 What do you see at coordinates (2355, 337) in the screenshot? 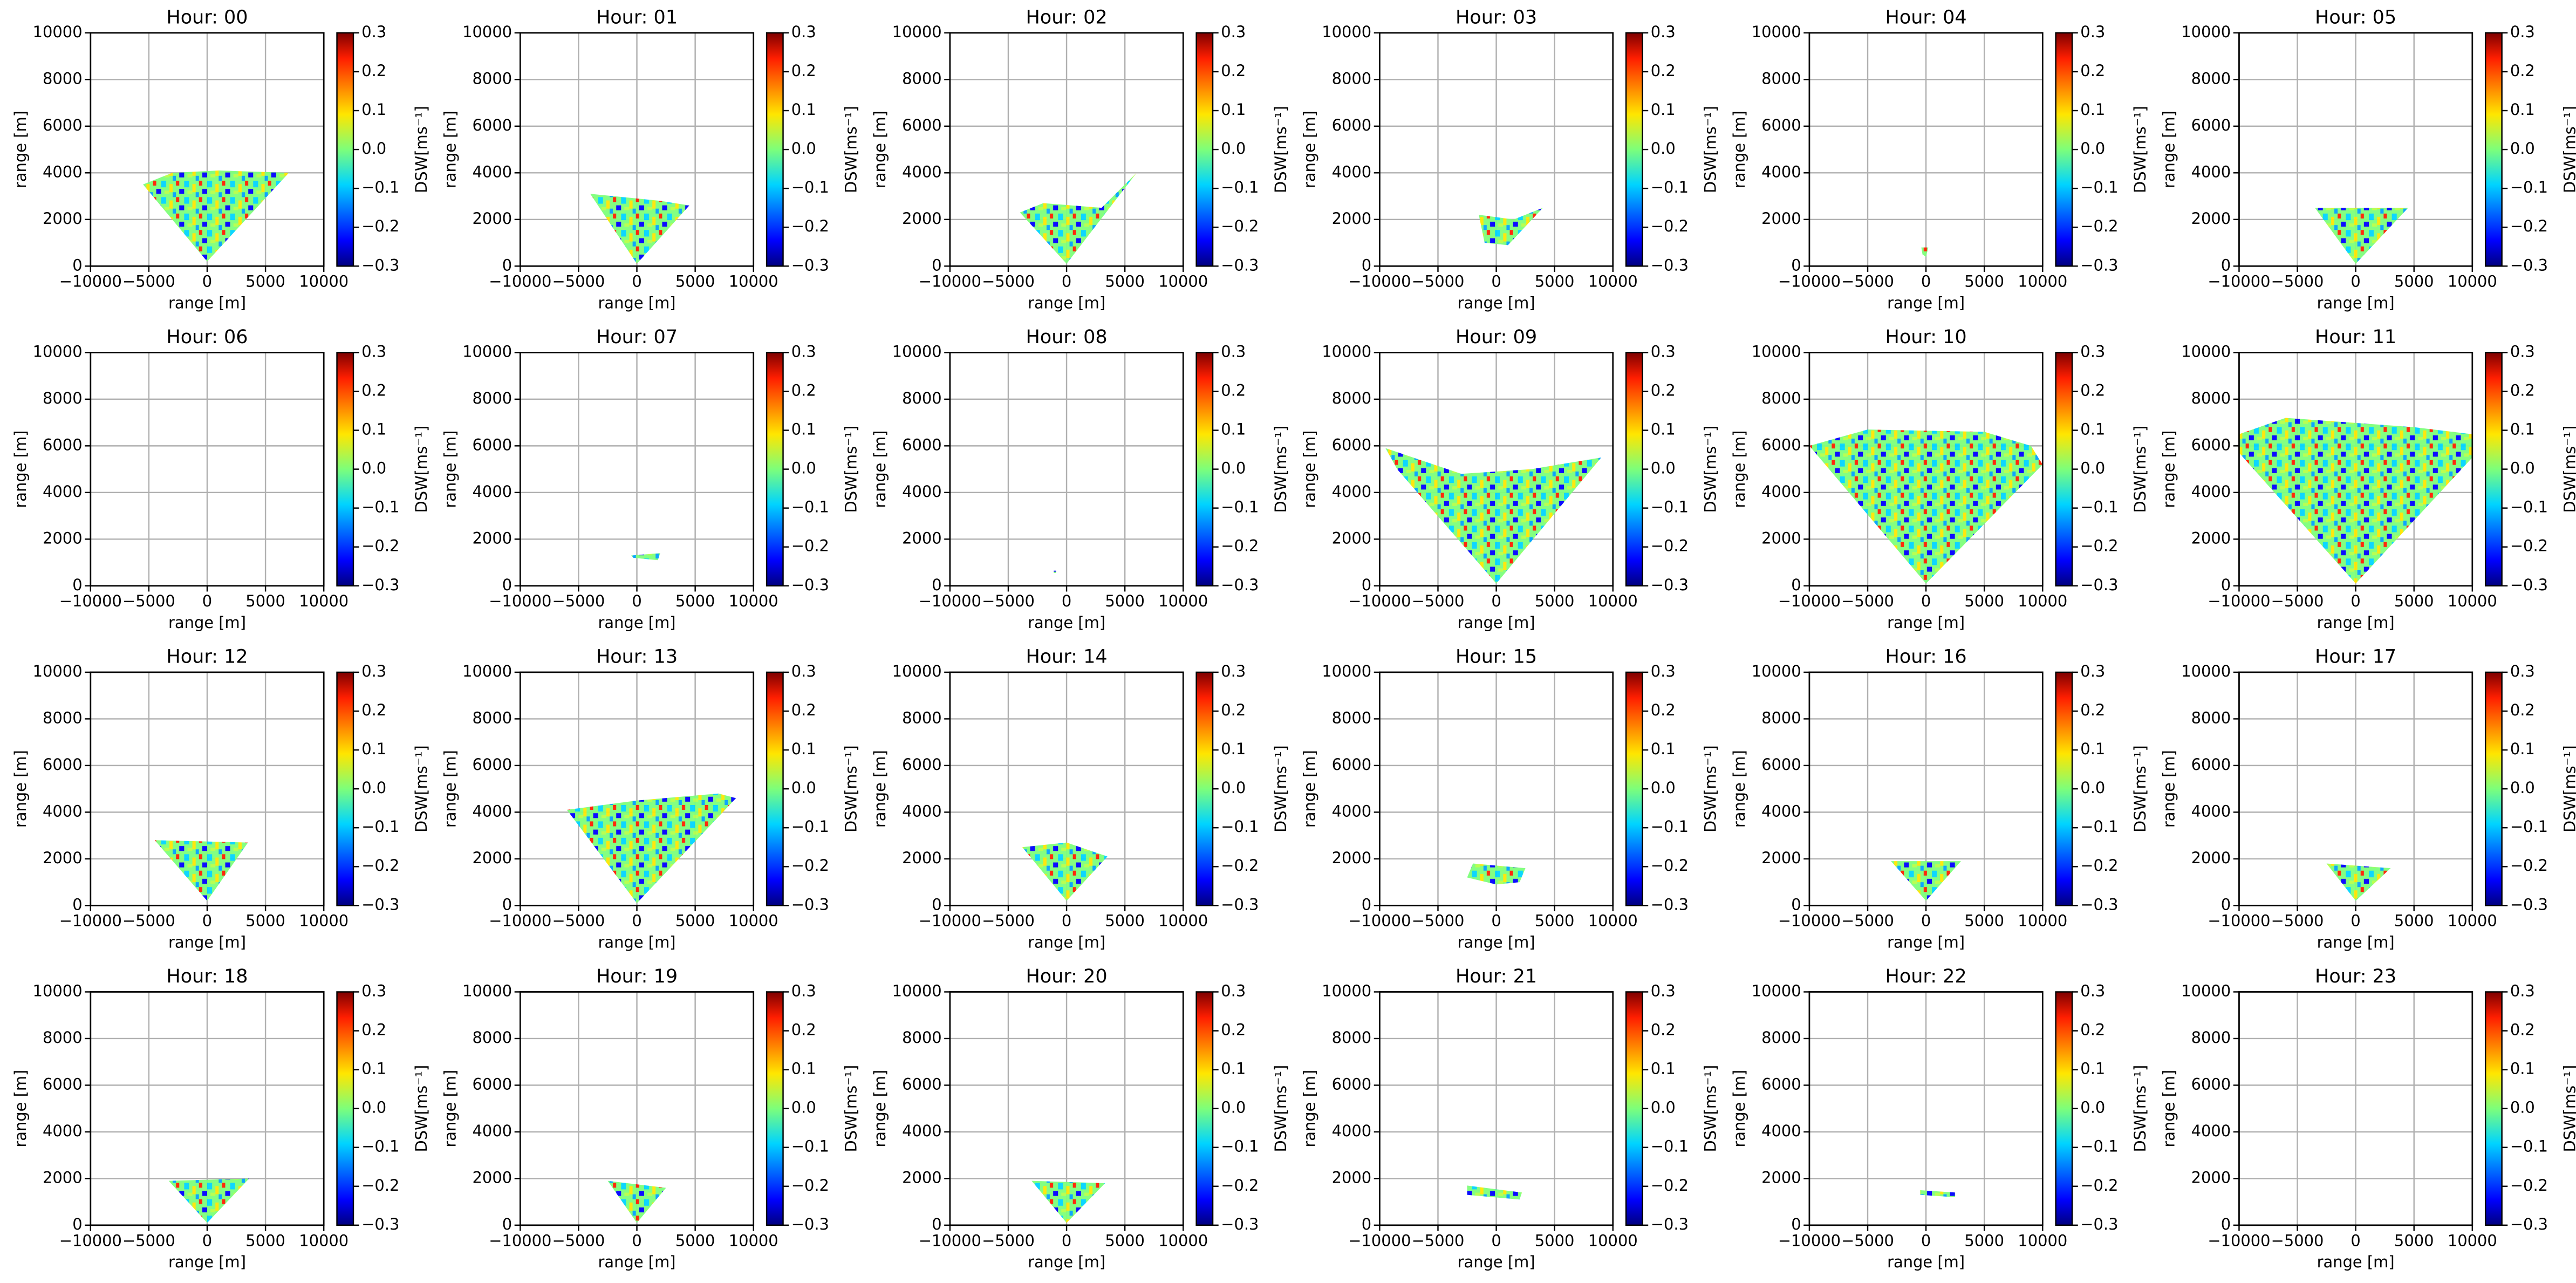
I see `panel-title: Hour: 11` at bounding box center [2355, 337].